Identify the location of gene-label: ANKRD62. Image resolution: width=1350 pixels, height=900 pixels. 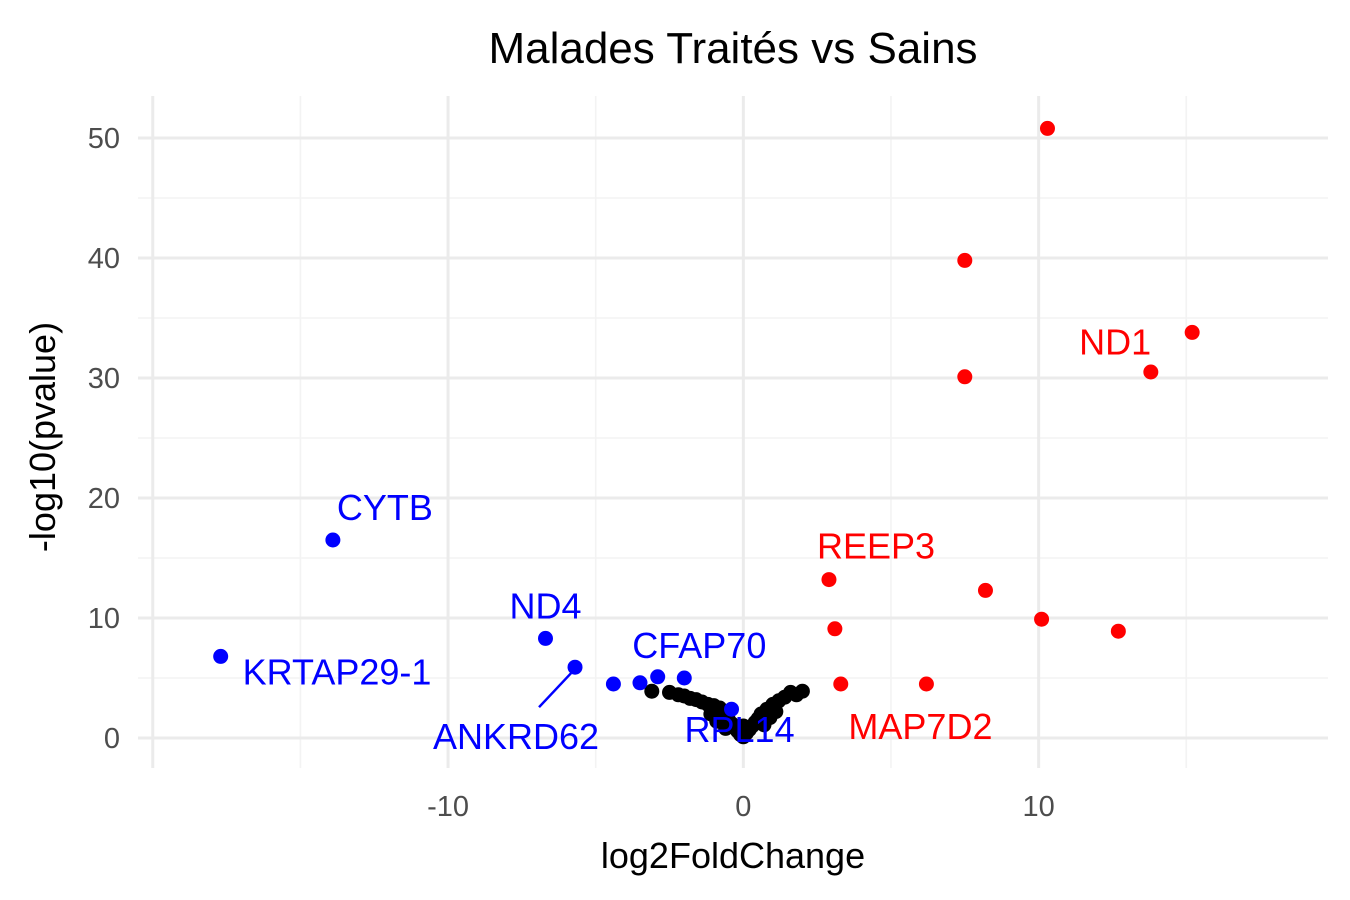
(516, 736).